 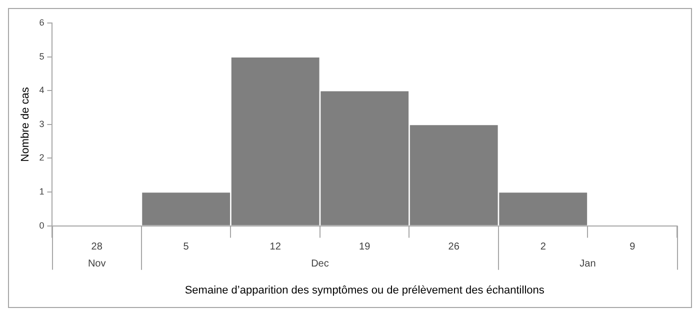 What do you see at coordinates (186, 247) in the screenshot?
I see `x-tick-label: 5` at bounding box center [186, 247].